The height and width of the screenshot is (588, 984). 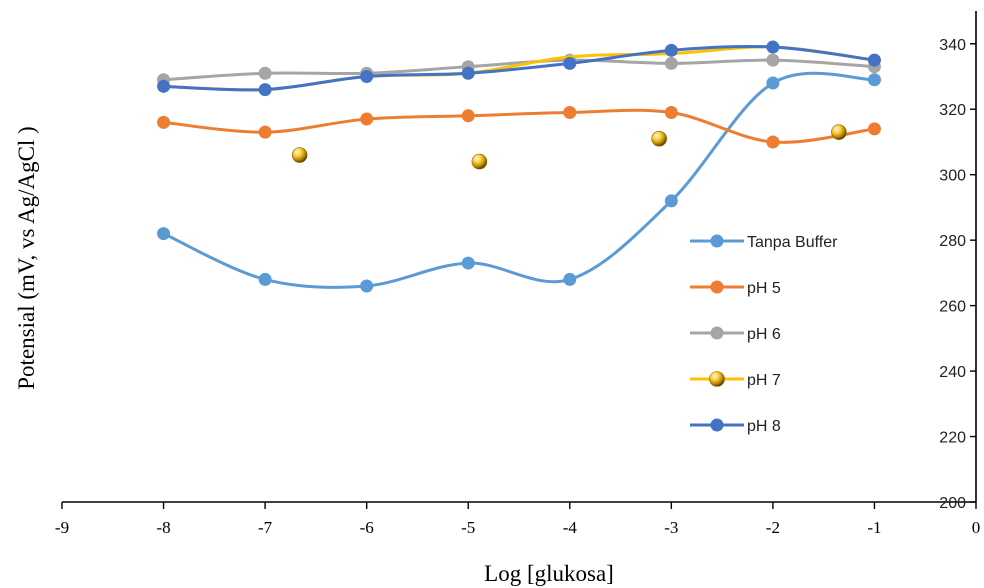 What do you see at coordinates (735, 334) in the screenshot?
I see `legend-item-ph-6: pH 6` at bounding box center [735, 334].